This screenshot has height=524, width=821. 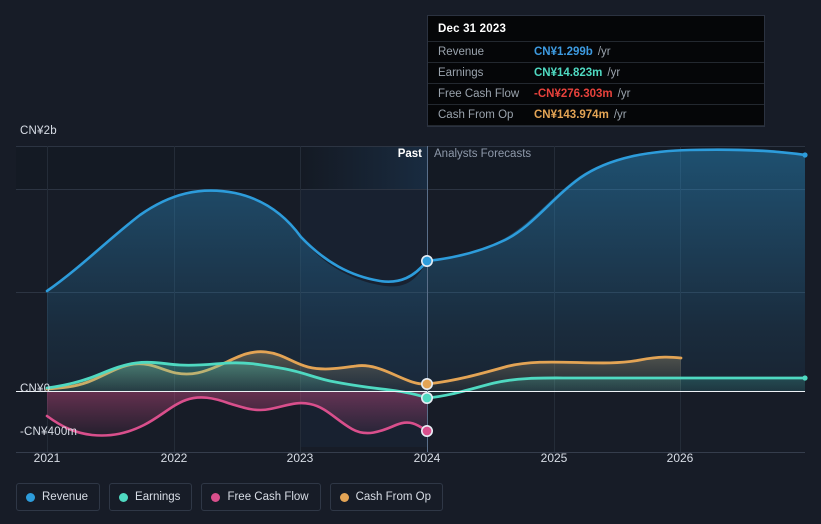 I want to click on past-period-label: Past, so click(x=409, y=154).